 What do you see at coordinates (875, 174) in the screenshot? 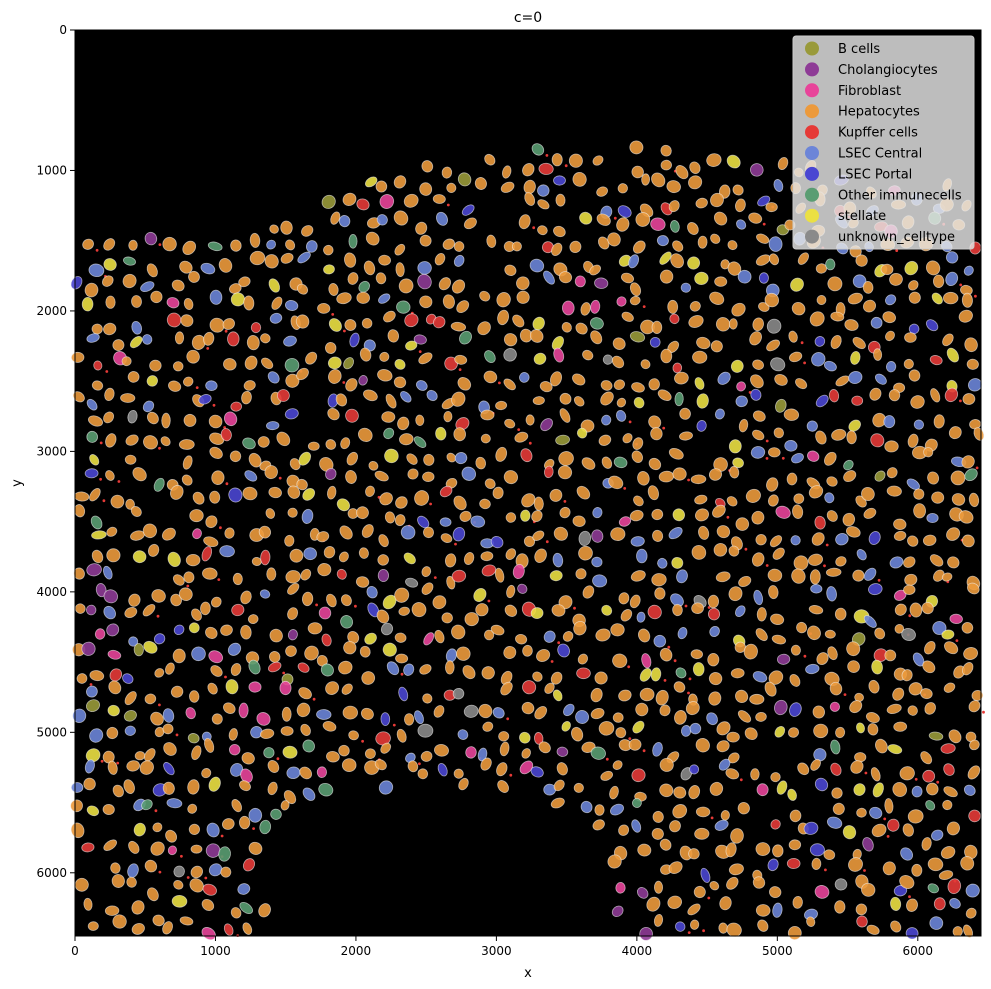
I see `legend-label: LSEC Portal` at bounding box center [875, 174].